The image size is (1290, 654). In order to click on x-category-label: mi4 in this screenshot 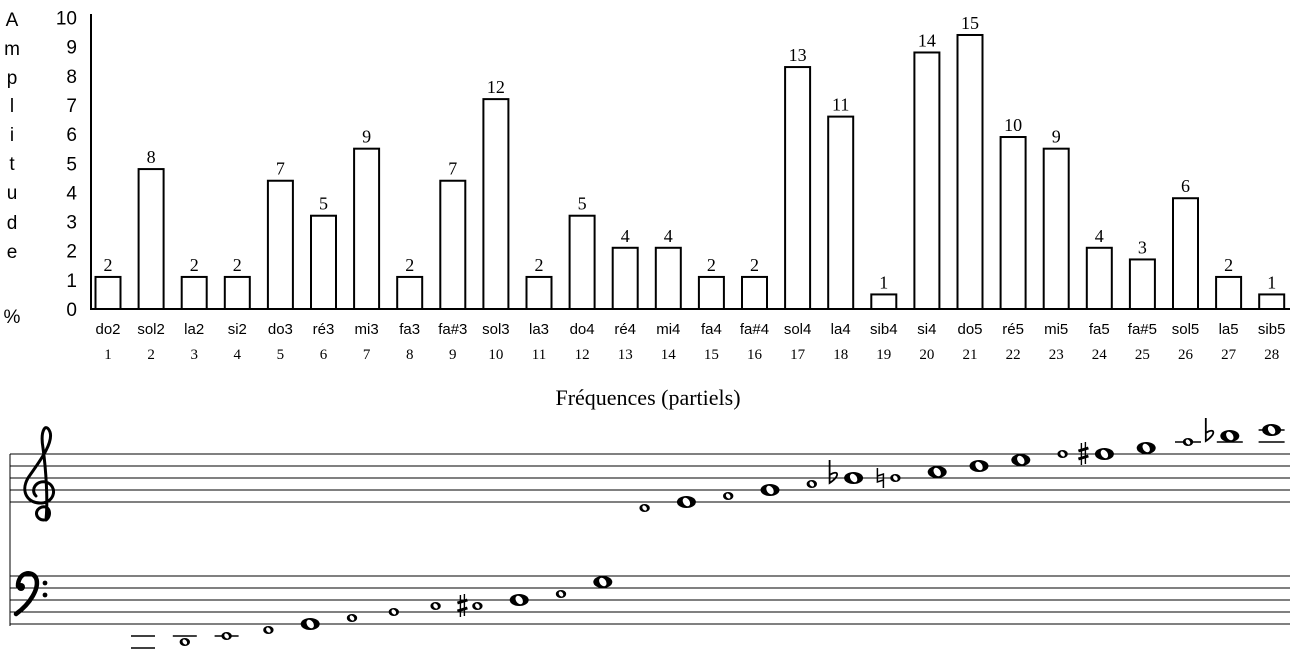, I will do `click(668, 329)`.